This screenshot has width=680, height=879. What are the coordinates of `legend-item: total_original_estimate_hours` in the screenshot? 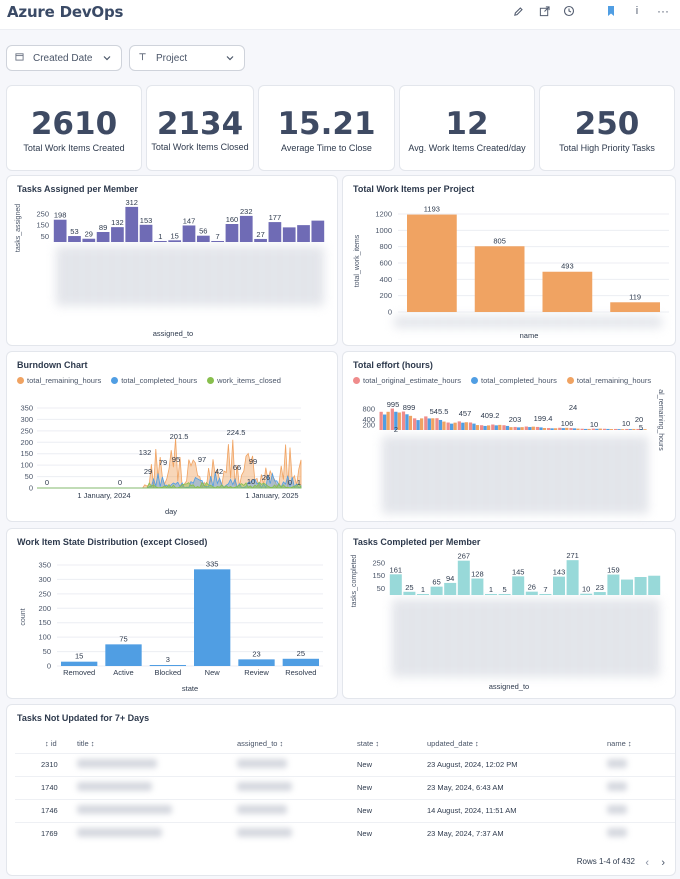 It's located at (407, 380).